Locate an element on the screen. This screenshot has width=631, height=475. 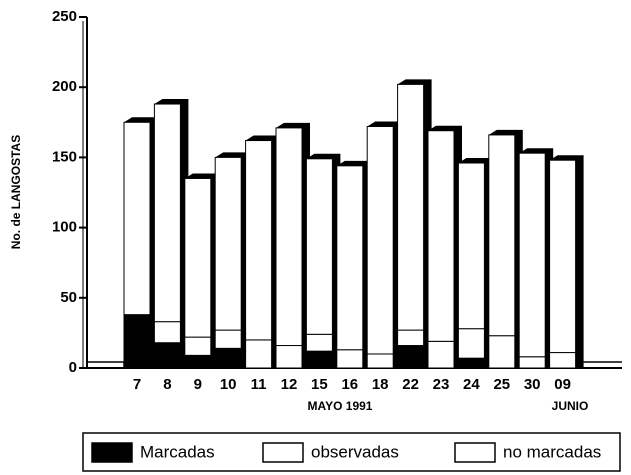
legend-label: observadas is located at coordinates (355, 451).